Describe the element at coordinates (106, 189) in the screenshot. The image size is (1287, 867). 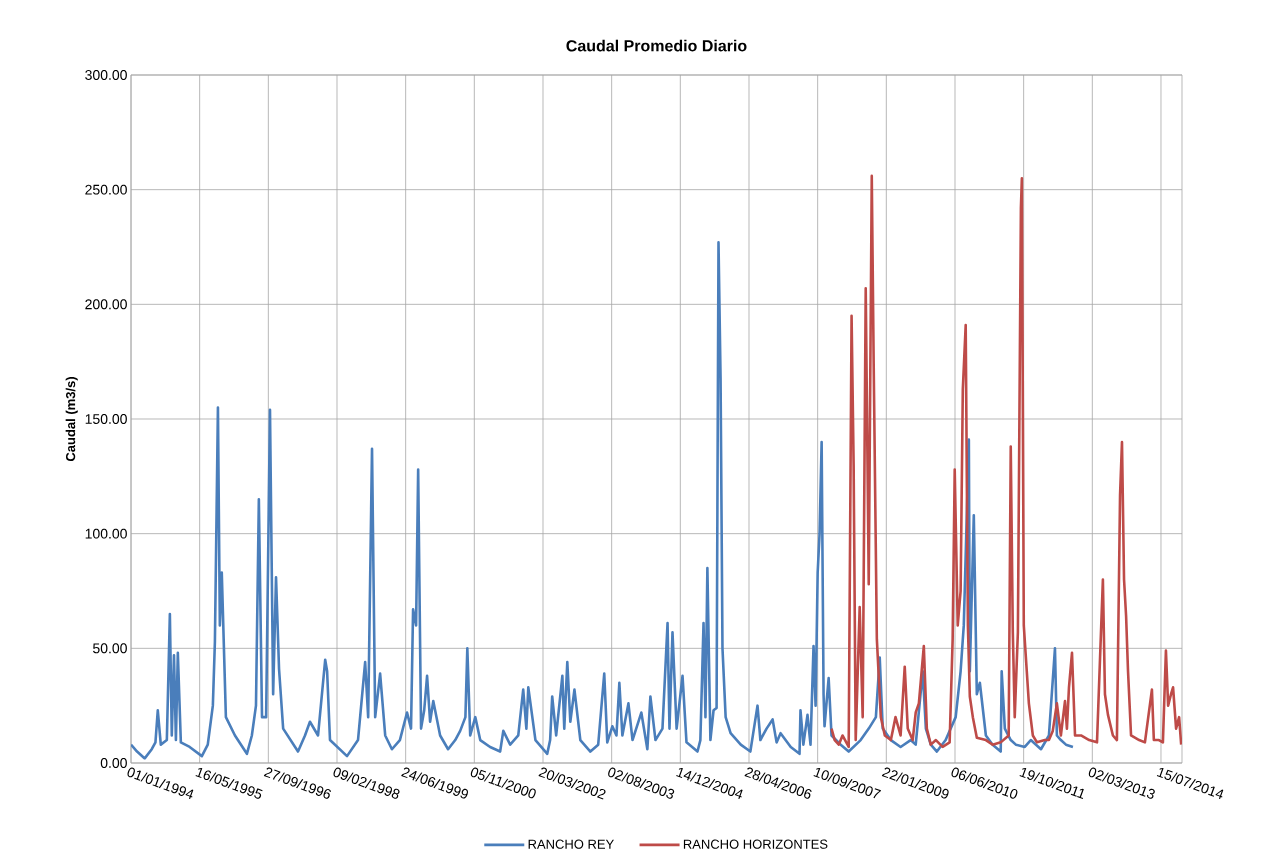
I see `y-tick-label: 250.00` at that location.